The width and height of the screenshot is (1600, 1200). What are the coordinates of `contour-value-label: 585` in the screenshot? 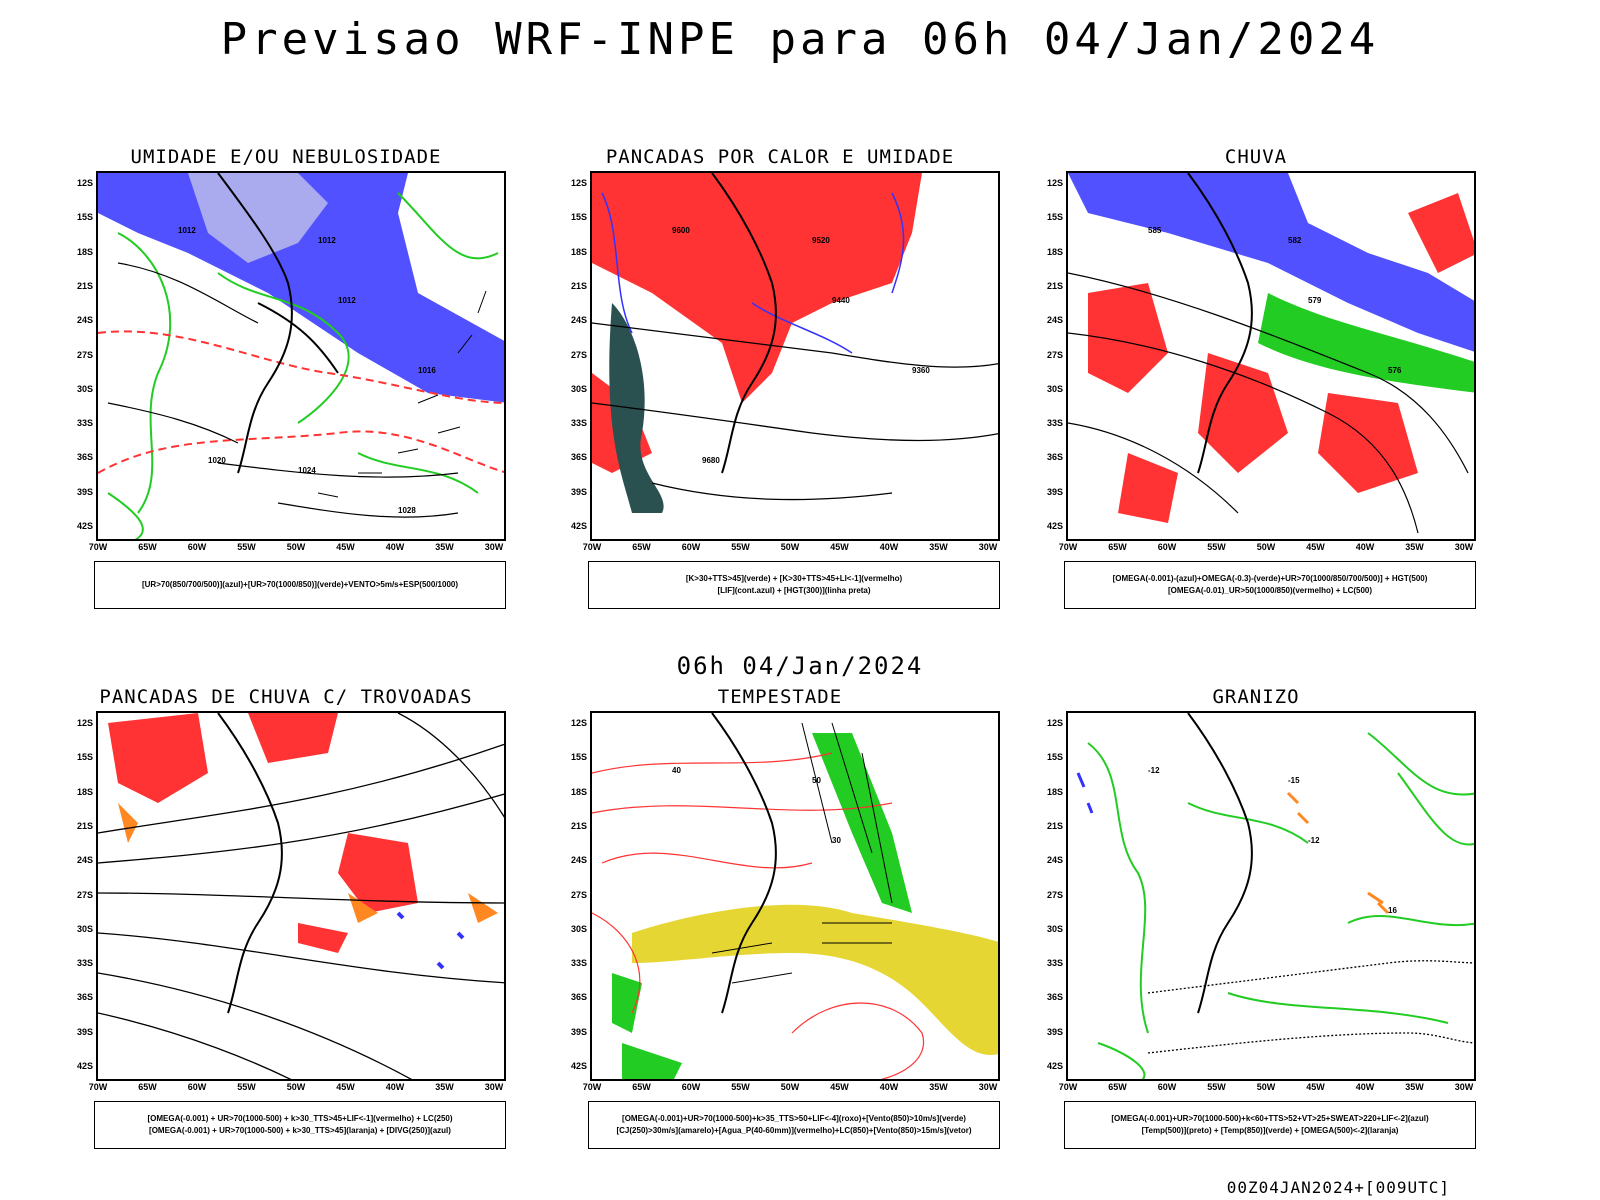 It's located at (1155, 230).